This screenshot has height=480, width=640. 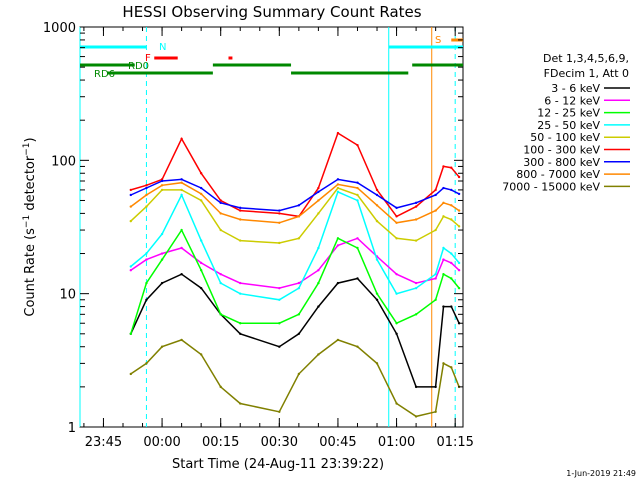 I want to click on x-tick-label: 00:00, so click(x=161, y=442).